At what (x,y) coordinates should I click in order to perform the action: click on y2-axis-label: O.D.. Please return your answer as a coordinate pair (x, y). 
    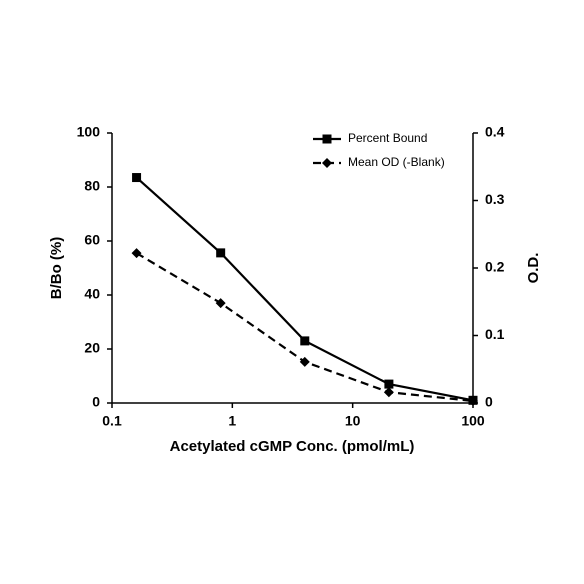
    Looking at the image, I should click on (533, 268).